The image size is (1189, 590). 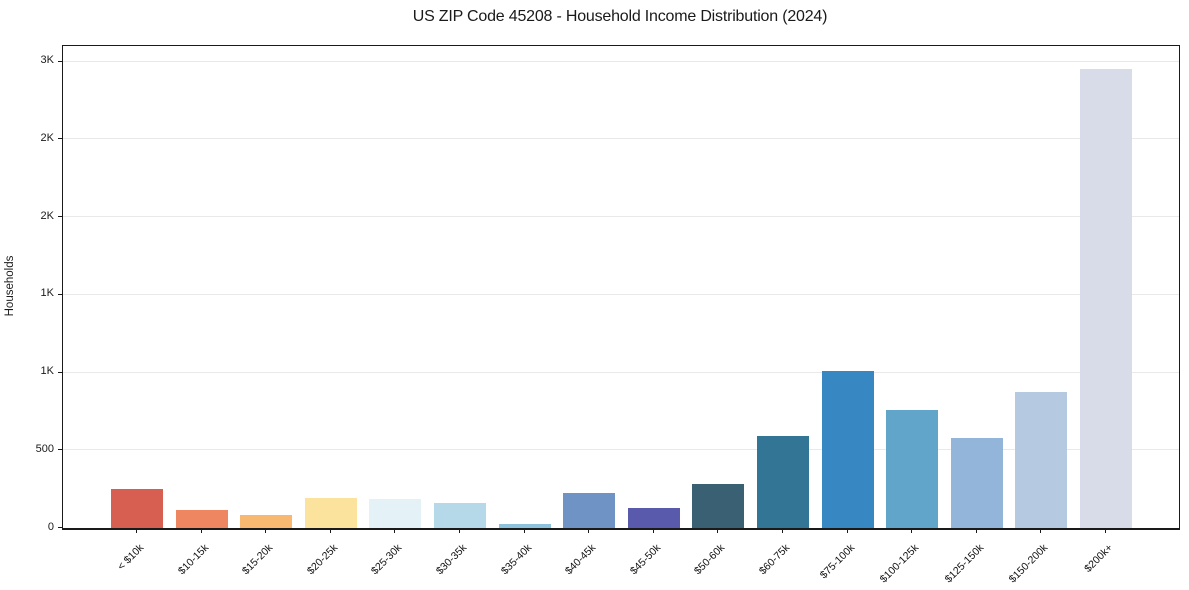 I want to click on bar-$200k+, so click(x=1106, y=298).